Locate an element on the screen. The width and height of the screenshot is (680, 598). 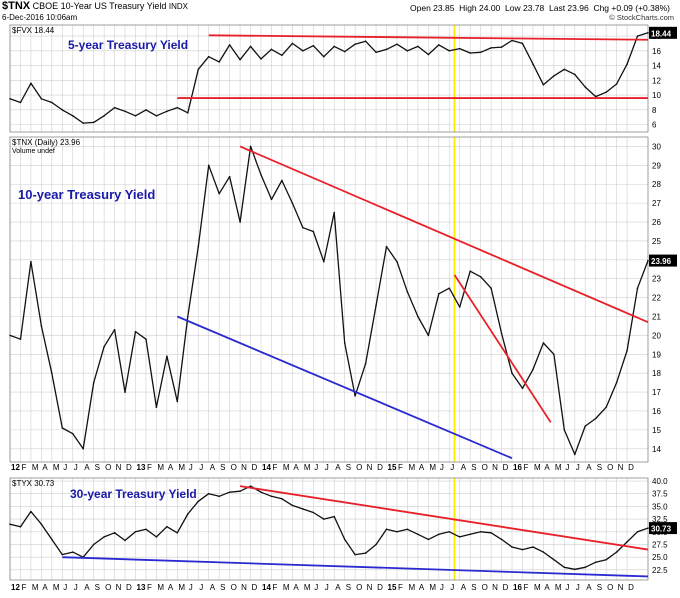
last-value-badge is located at coordinates (663, 528).